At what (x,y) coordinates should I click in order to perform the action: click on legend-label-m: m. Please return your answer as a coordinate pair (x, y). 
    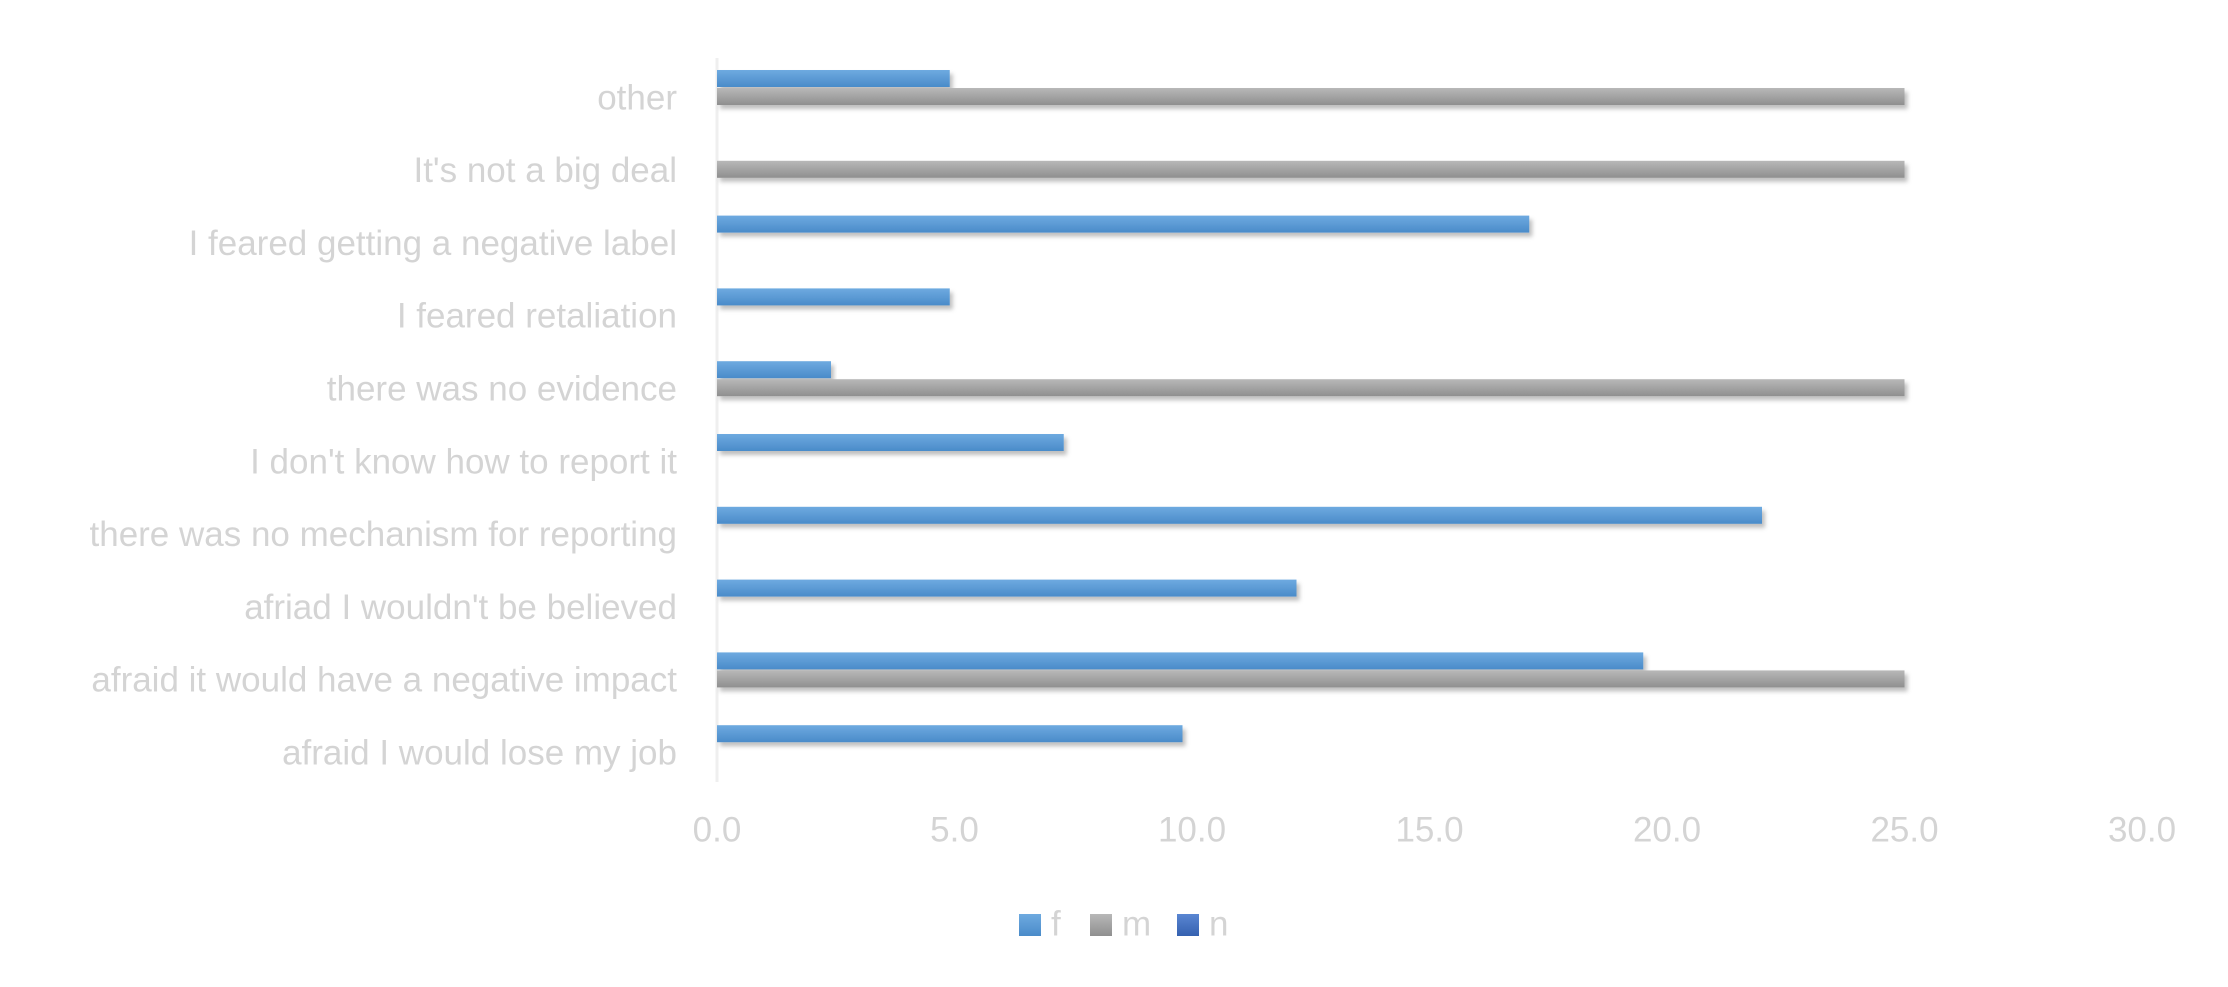
    Looking at the image, I should click on (1136, 923).